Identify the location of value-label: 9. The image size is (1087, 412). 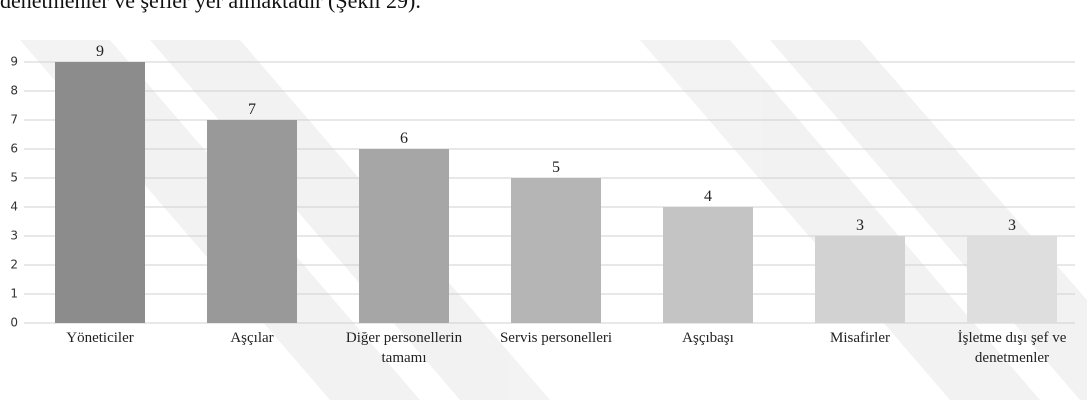
(100, 51).